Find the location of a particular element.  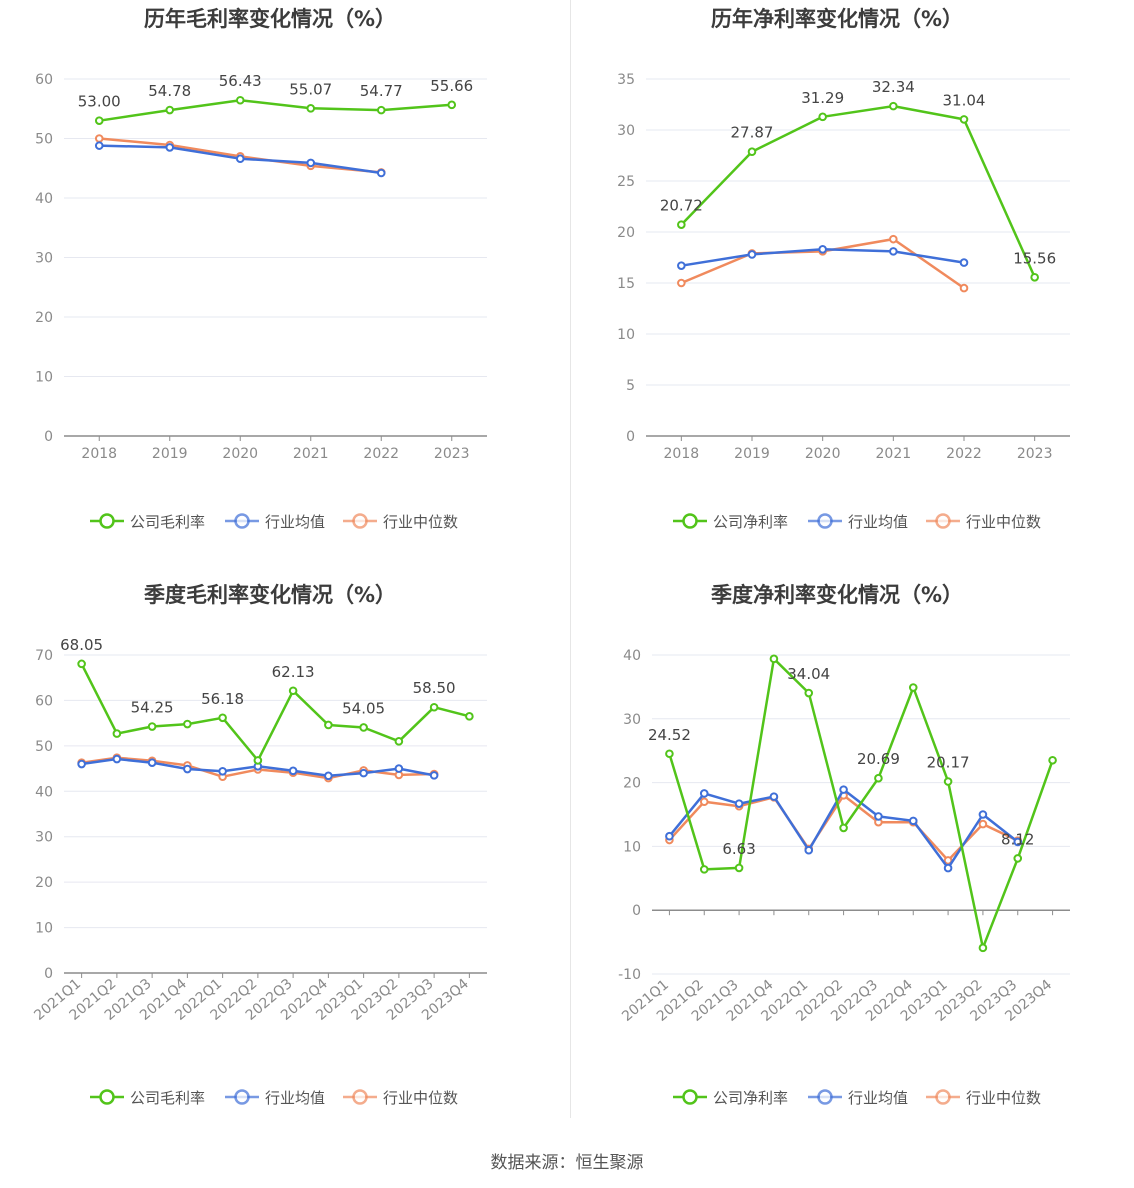

data-label: 31.04 is located at coordinates (964, 100).